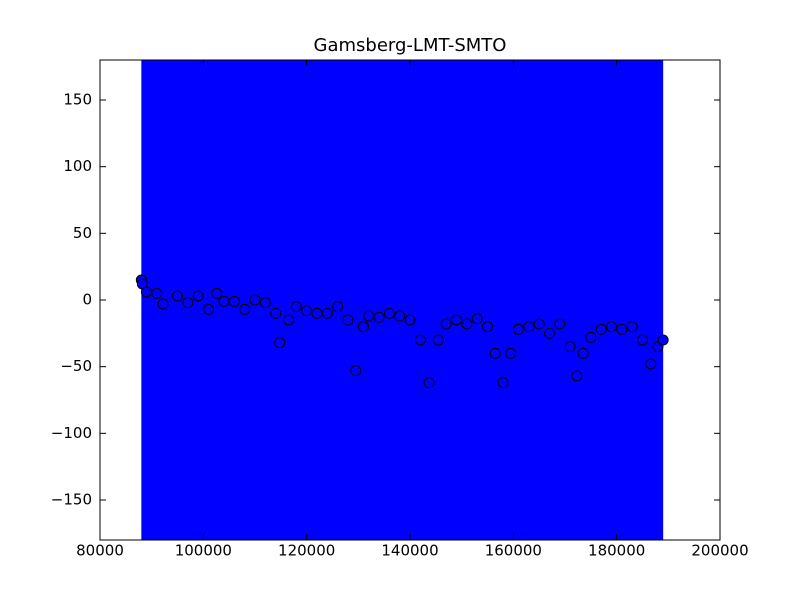  Describe the element at coordinates (719, 551) in the screenshot. I see `x-tick-label: 200000` at that location.